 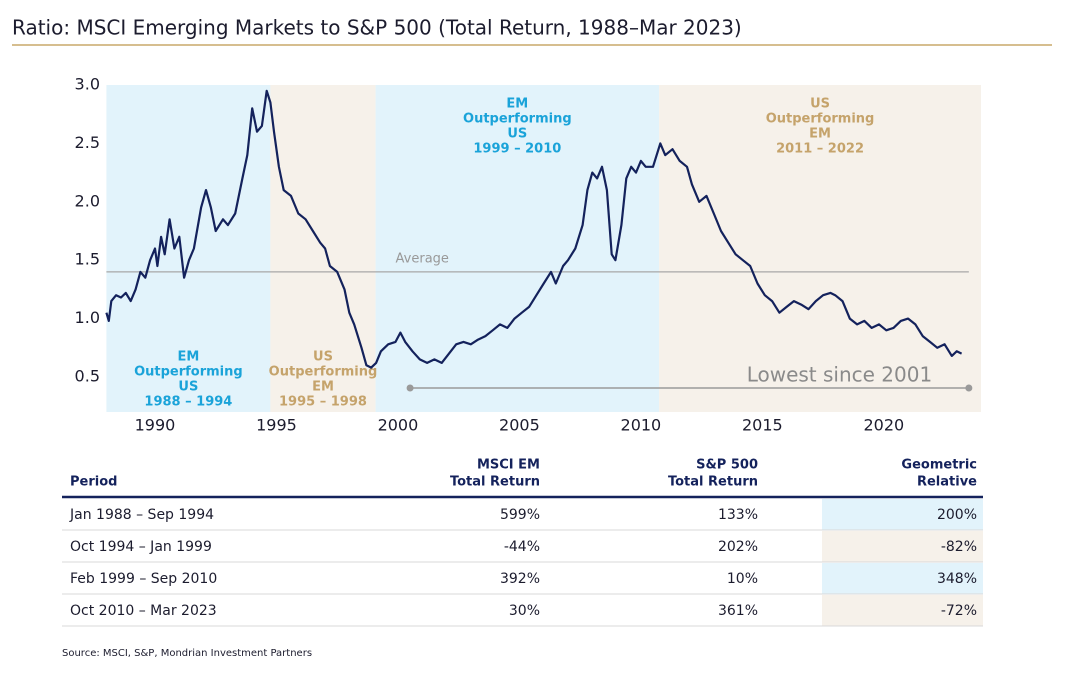 I want to click on table-cell: 133%, so click(x=738, y=515).